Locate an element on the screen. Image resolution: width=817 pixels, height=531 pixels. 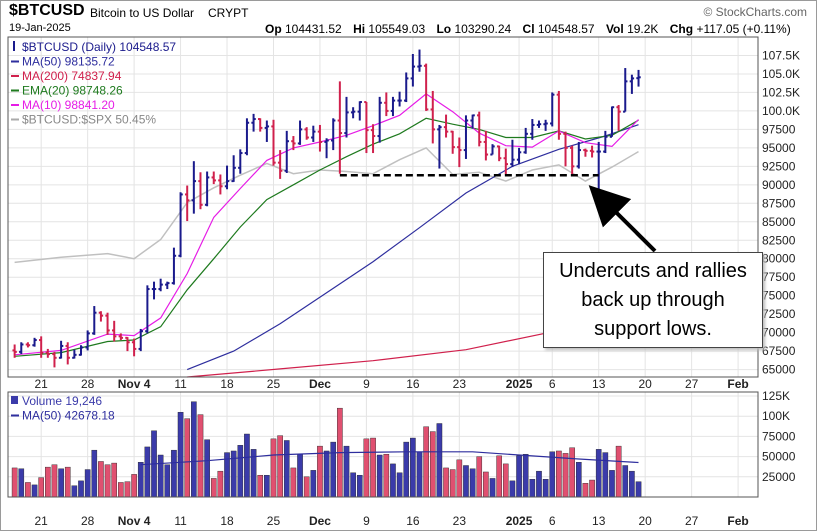
callout-line-1: Undercuts and rallies is located at coordinates (653, 271).